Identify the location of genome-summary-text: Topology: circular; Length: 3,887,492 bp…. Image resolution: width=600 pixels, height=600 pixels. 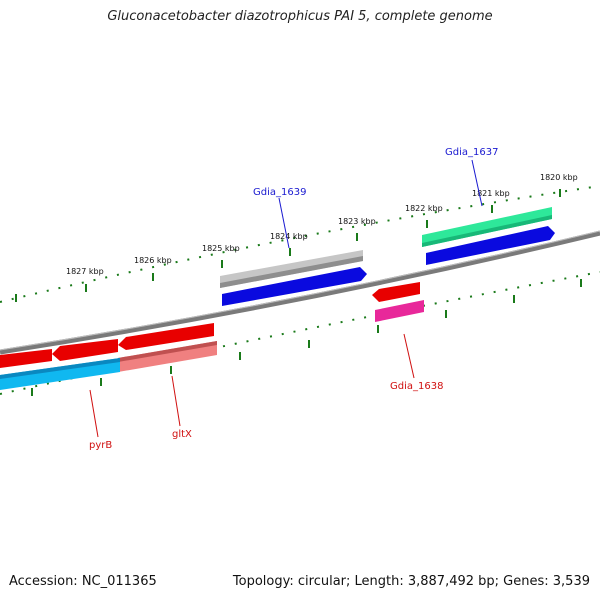
(411, 581).